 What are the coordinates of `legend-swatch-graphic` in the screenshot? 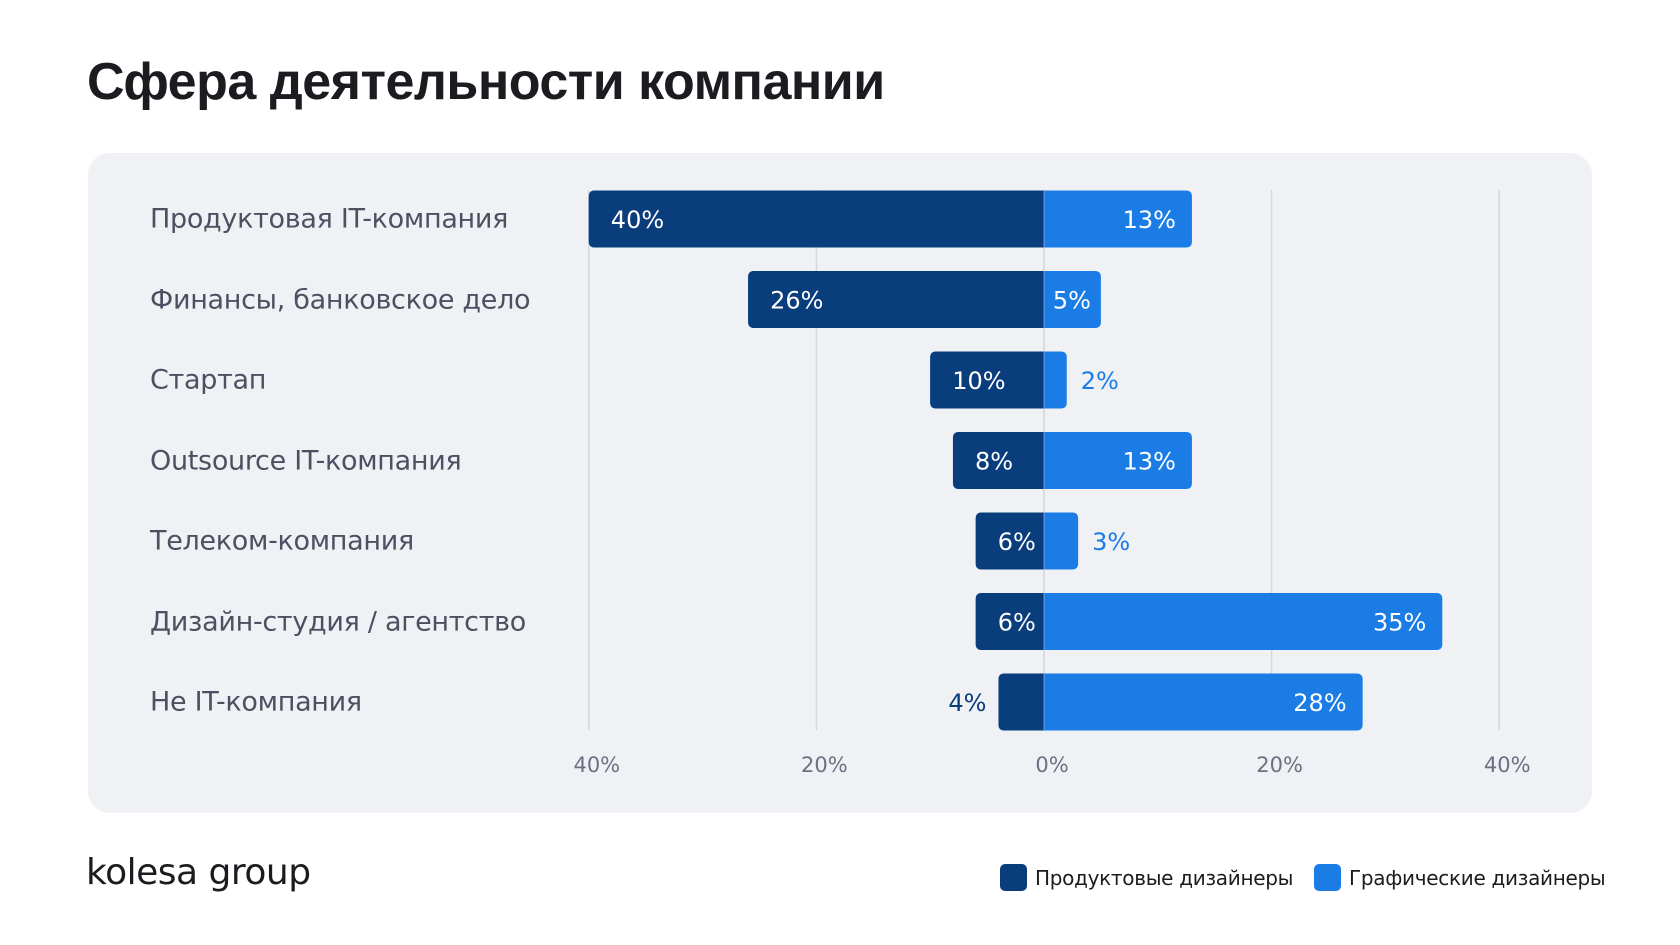 It's located at (1327, 877).